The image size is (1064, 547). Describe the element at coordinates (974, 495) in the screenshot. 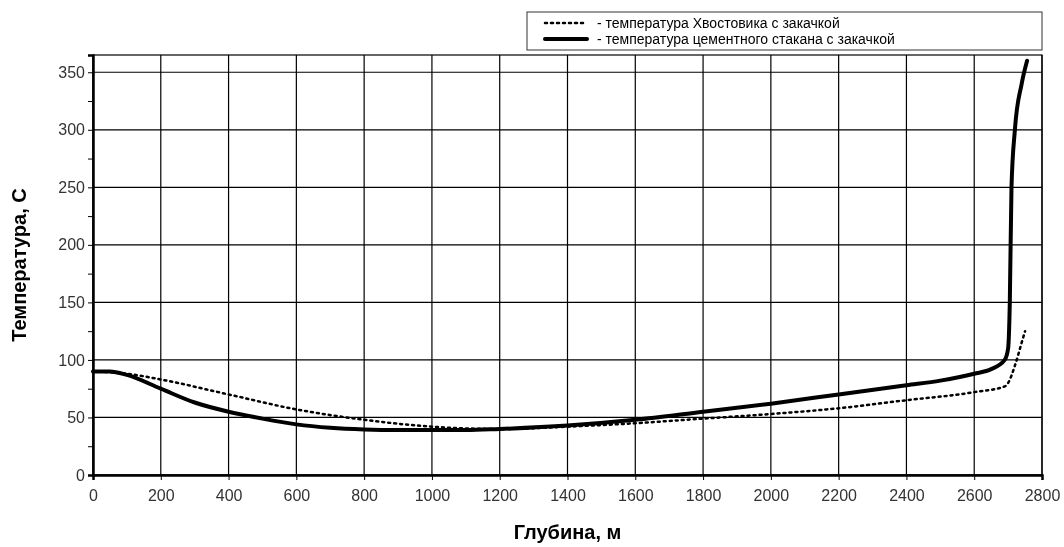

I see `x-tick-label: 2600` at that location.